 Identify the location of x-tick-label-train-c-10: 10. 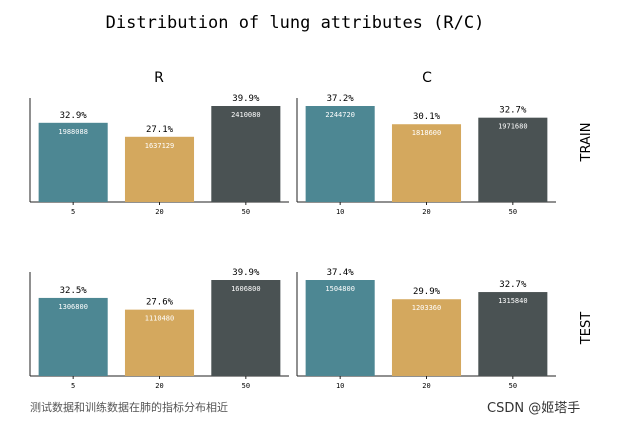
(340, 212).